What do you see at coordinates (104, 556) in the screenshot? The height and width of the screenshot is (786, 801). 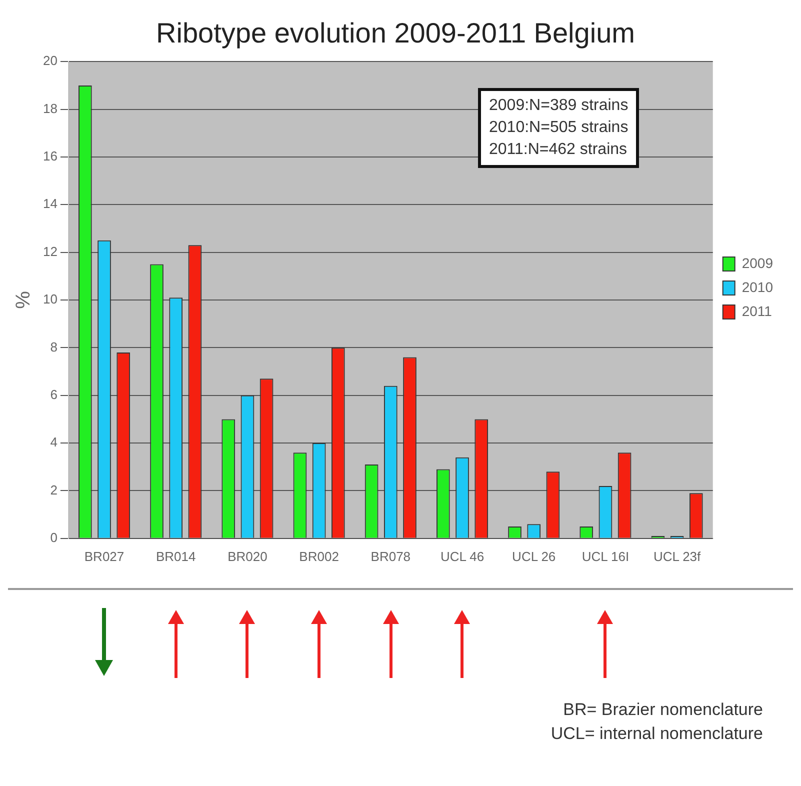 I see `x-tick-label: BR027` at bounding box center [104, 556].